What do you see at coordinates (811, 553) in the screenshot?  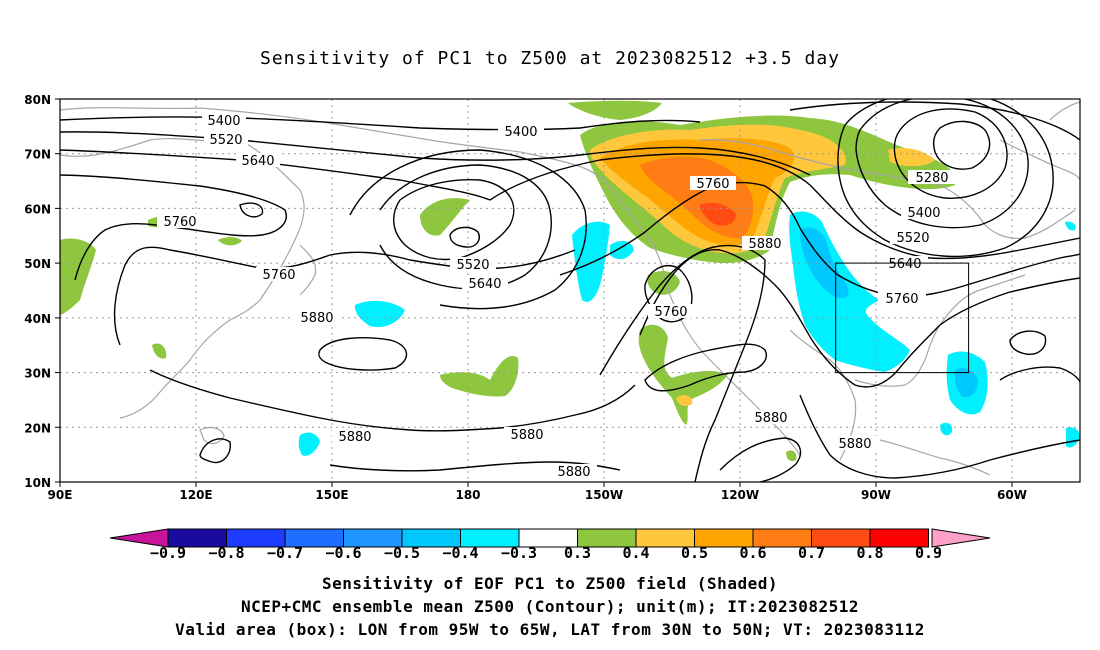 I see `colorbar-tick-label: 0.7` at bounding box center [811, 553].